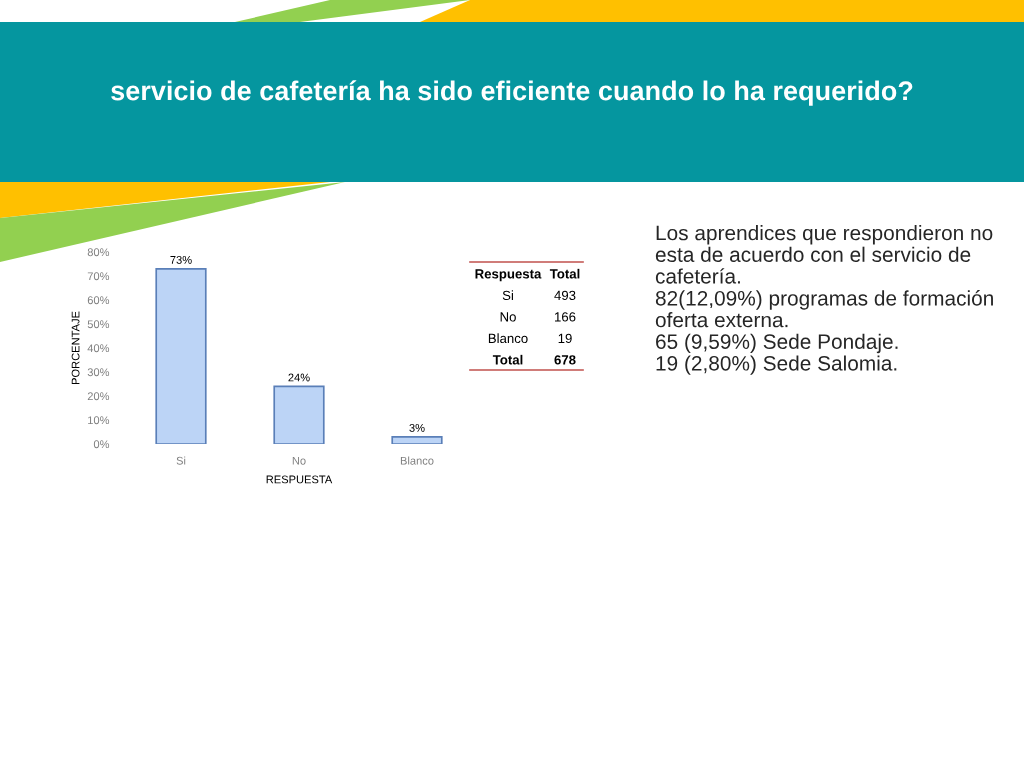 The image size is (1024, 768). I want to click on y-tick-label: 0%, so click(101, 444).